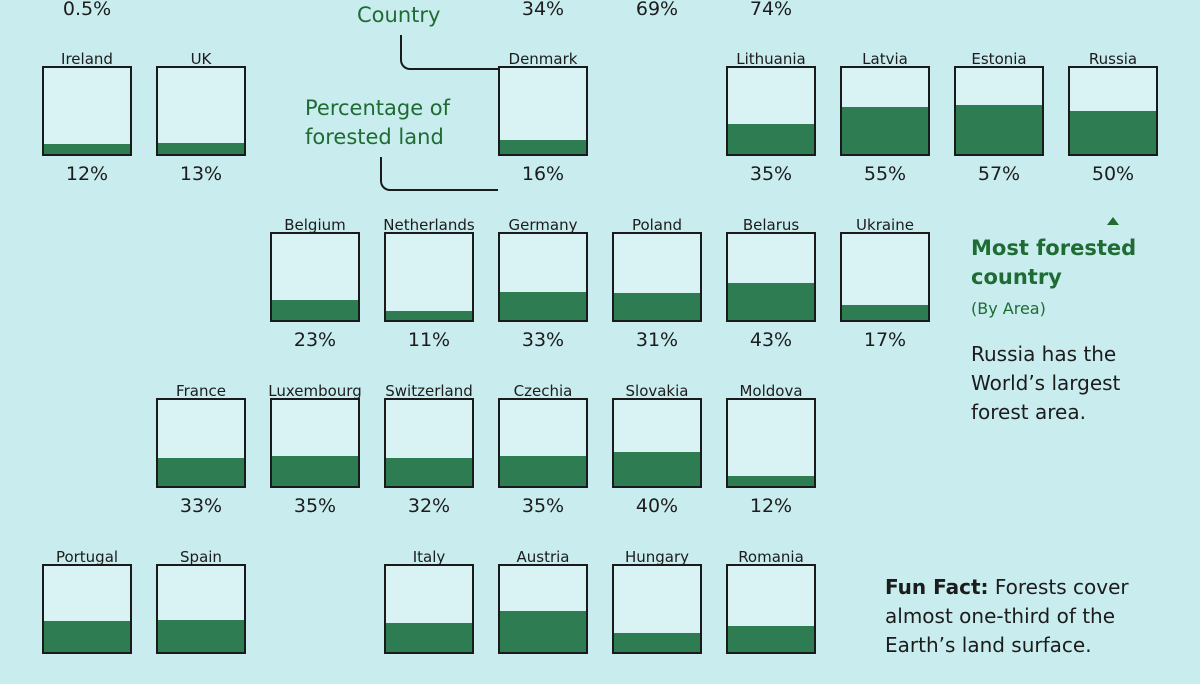 The width and height of the screenshot is (1200, 684). What do you see at coordinates (999, 174) in the screenshot?
I see `percentage-label: 57%` at bounding box center [999, 174].